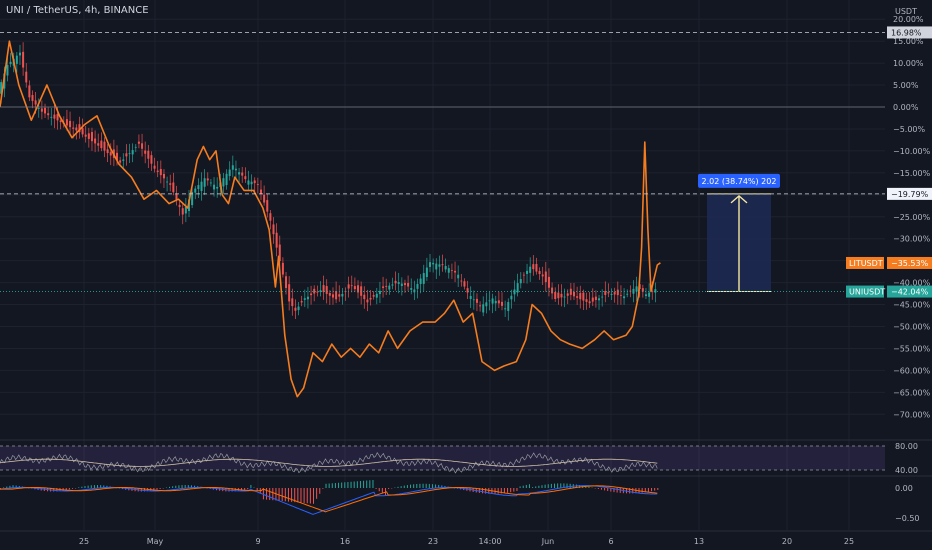 This screenshot has height=550, width=932. Describe the element at coordinates (908, 63) in the screenshot. I see `price-tick-label: 10.00%` at that location.